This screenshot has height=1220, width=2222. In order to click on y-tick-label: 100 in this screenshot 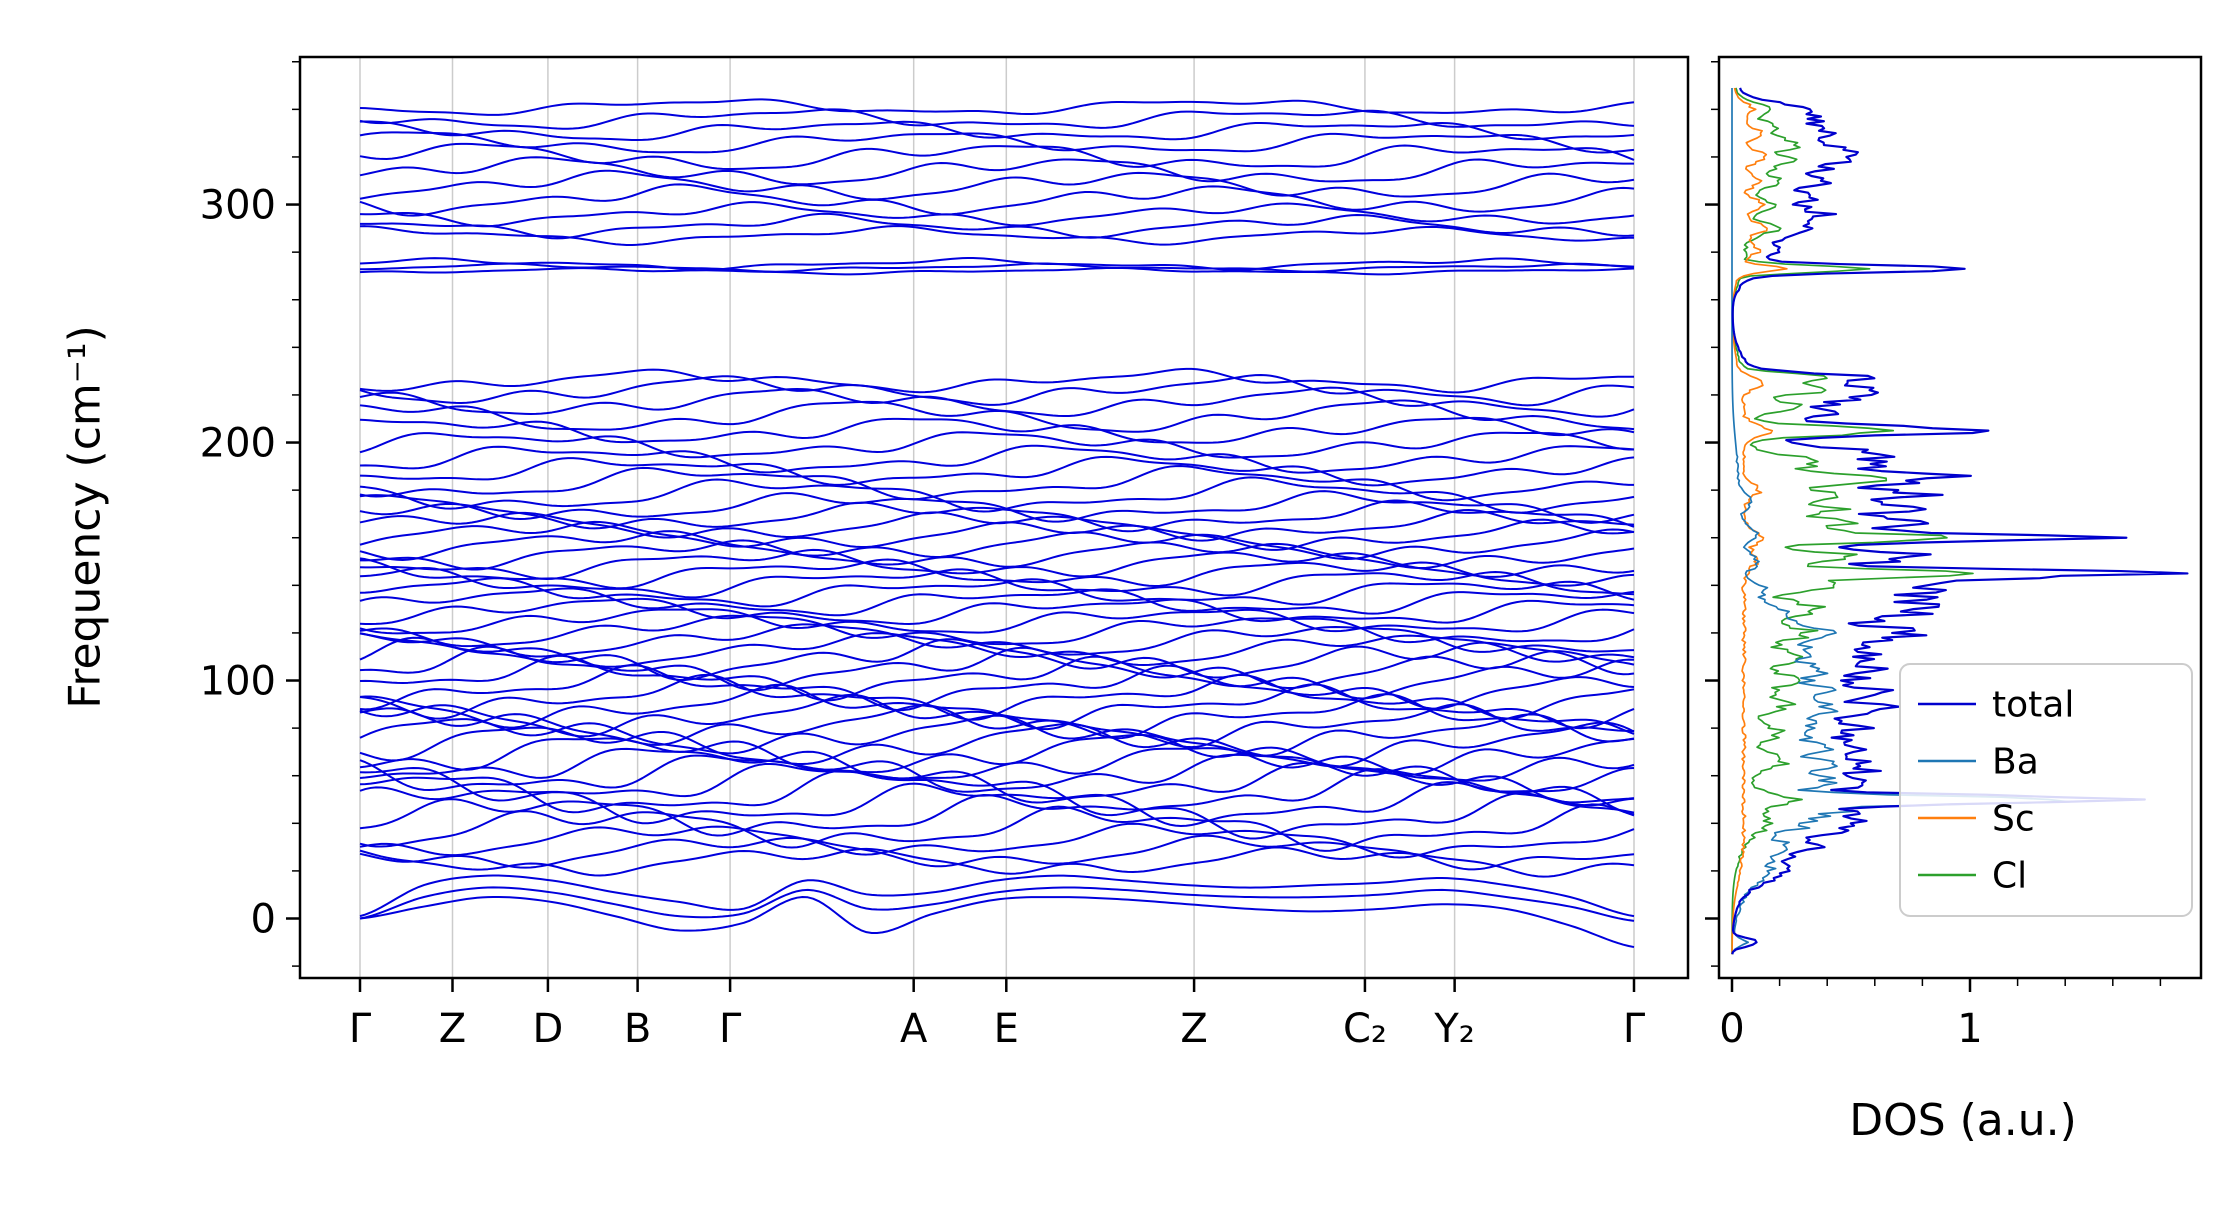, I will do `click(238, 682)`.